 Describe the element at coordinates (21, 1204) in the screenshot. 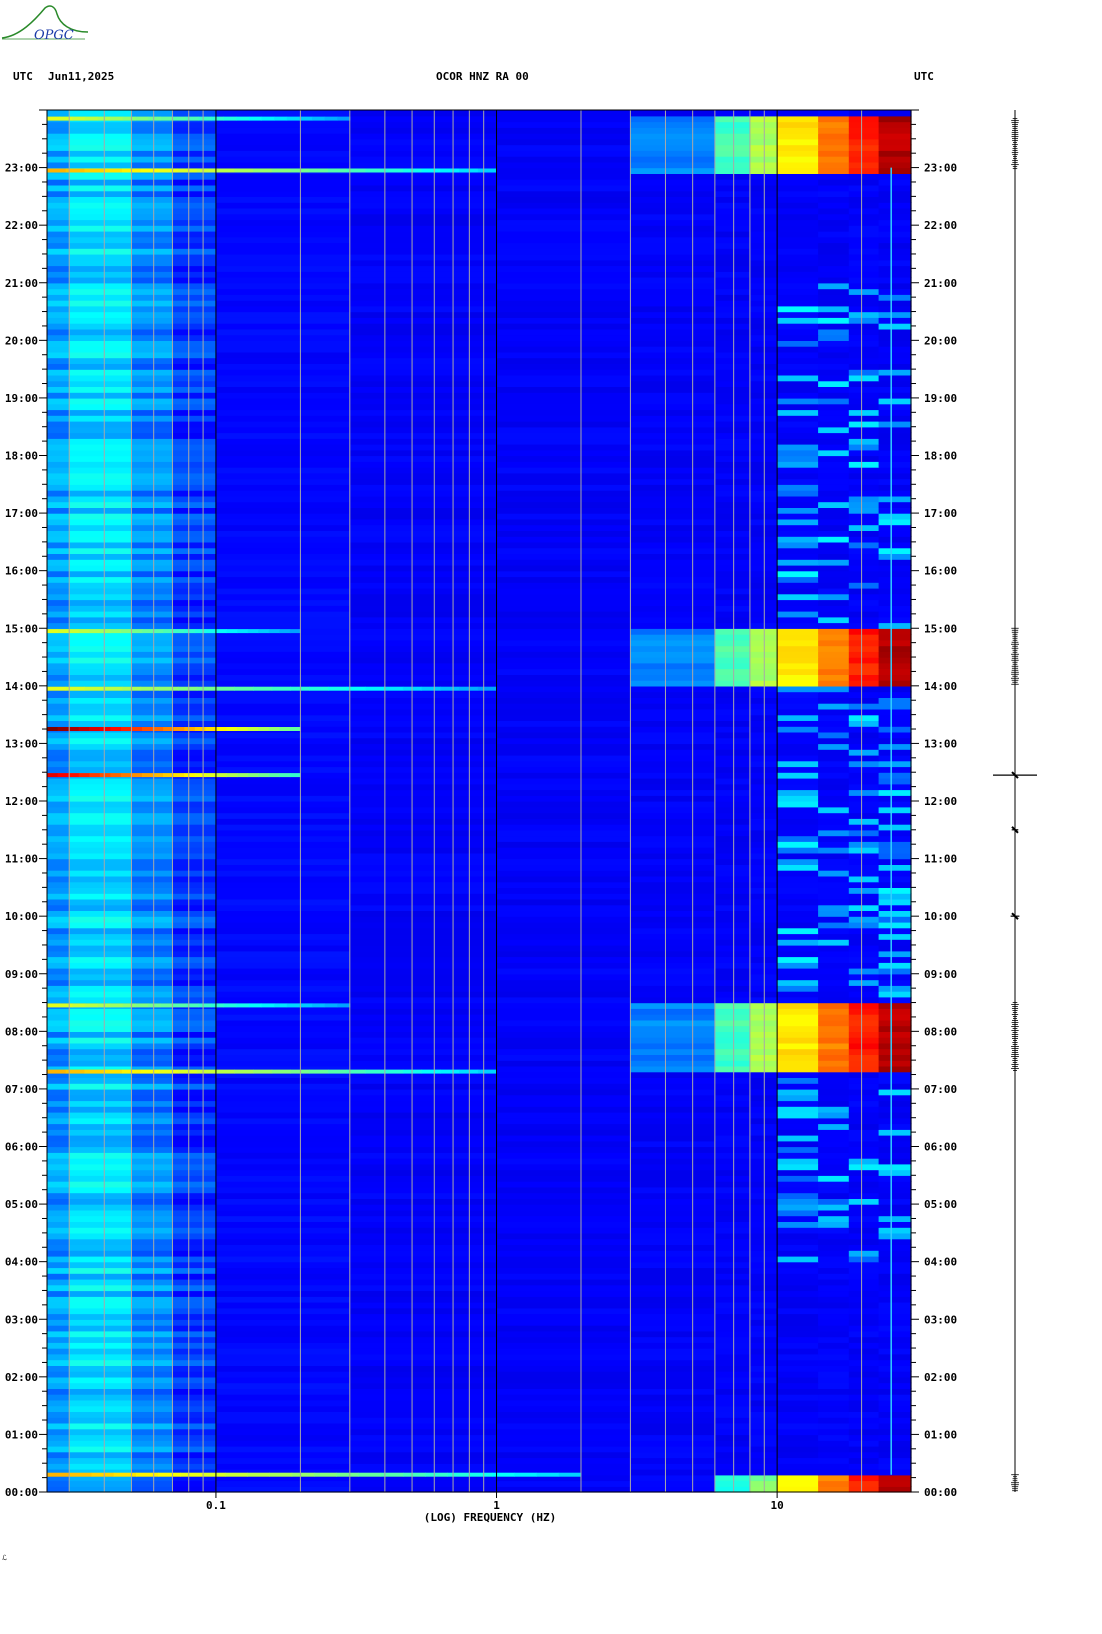

I see `y-tick-label-left: 05:00` at that location.